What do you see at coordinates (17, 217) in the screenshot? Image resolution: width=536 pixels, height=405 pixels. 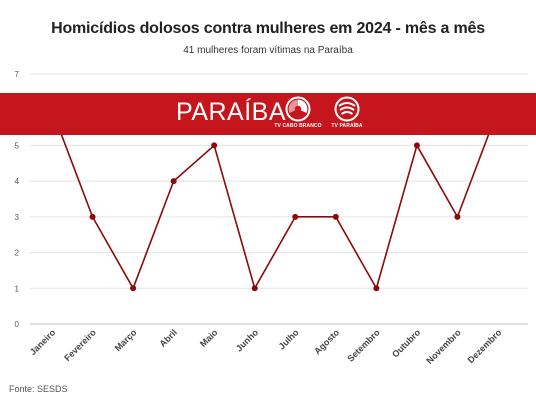 I see `y-tick-label: 3` at bounding box center [17, 217].